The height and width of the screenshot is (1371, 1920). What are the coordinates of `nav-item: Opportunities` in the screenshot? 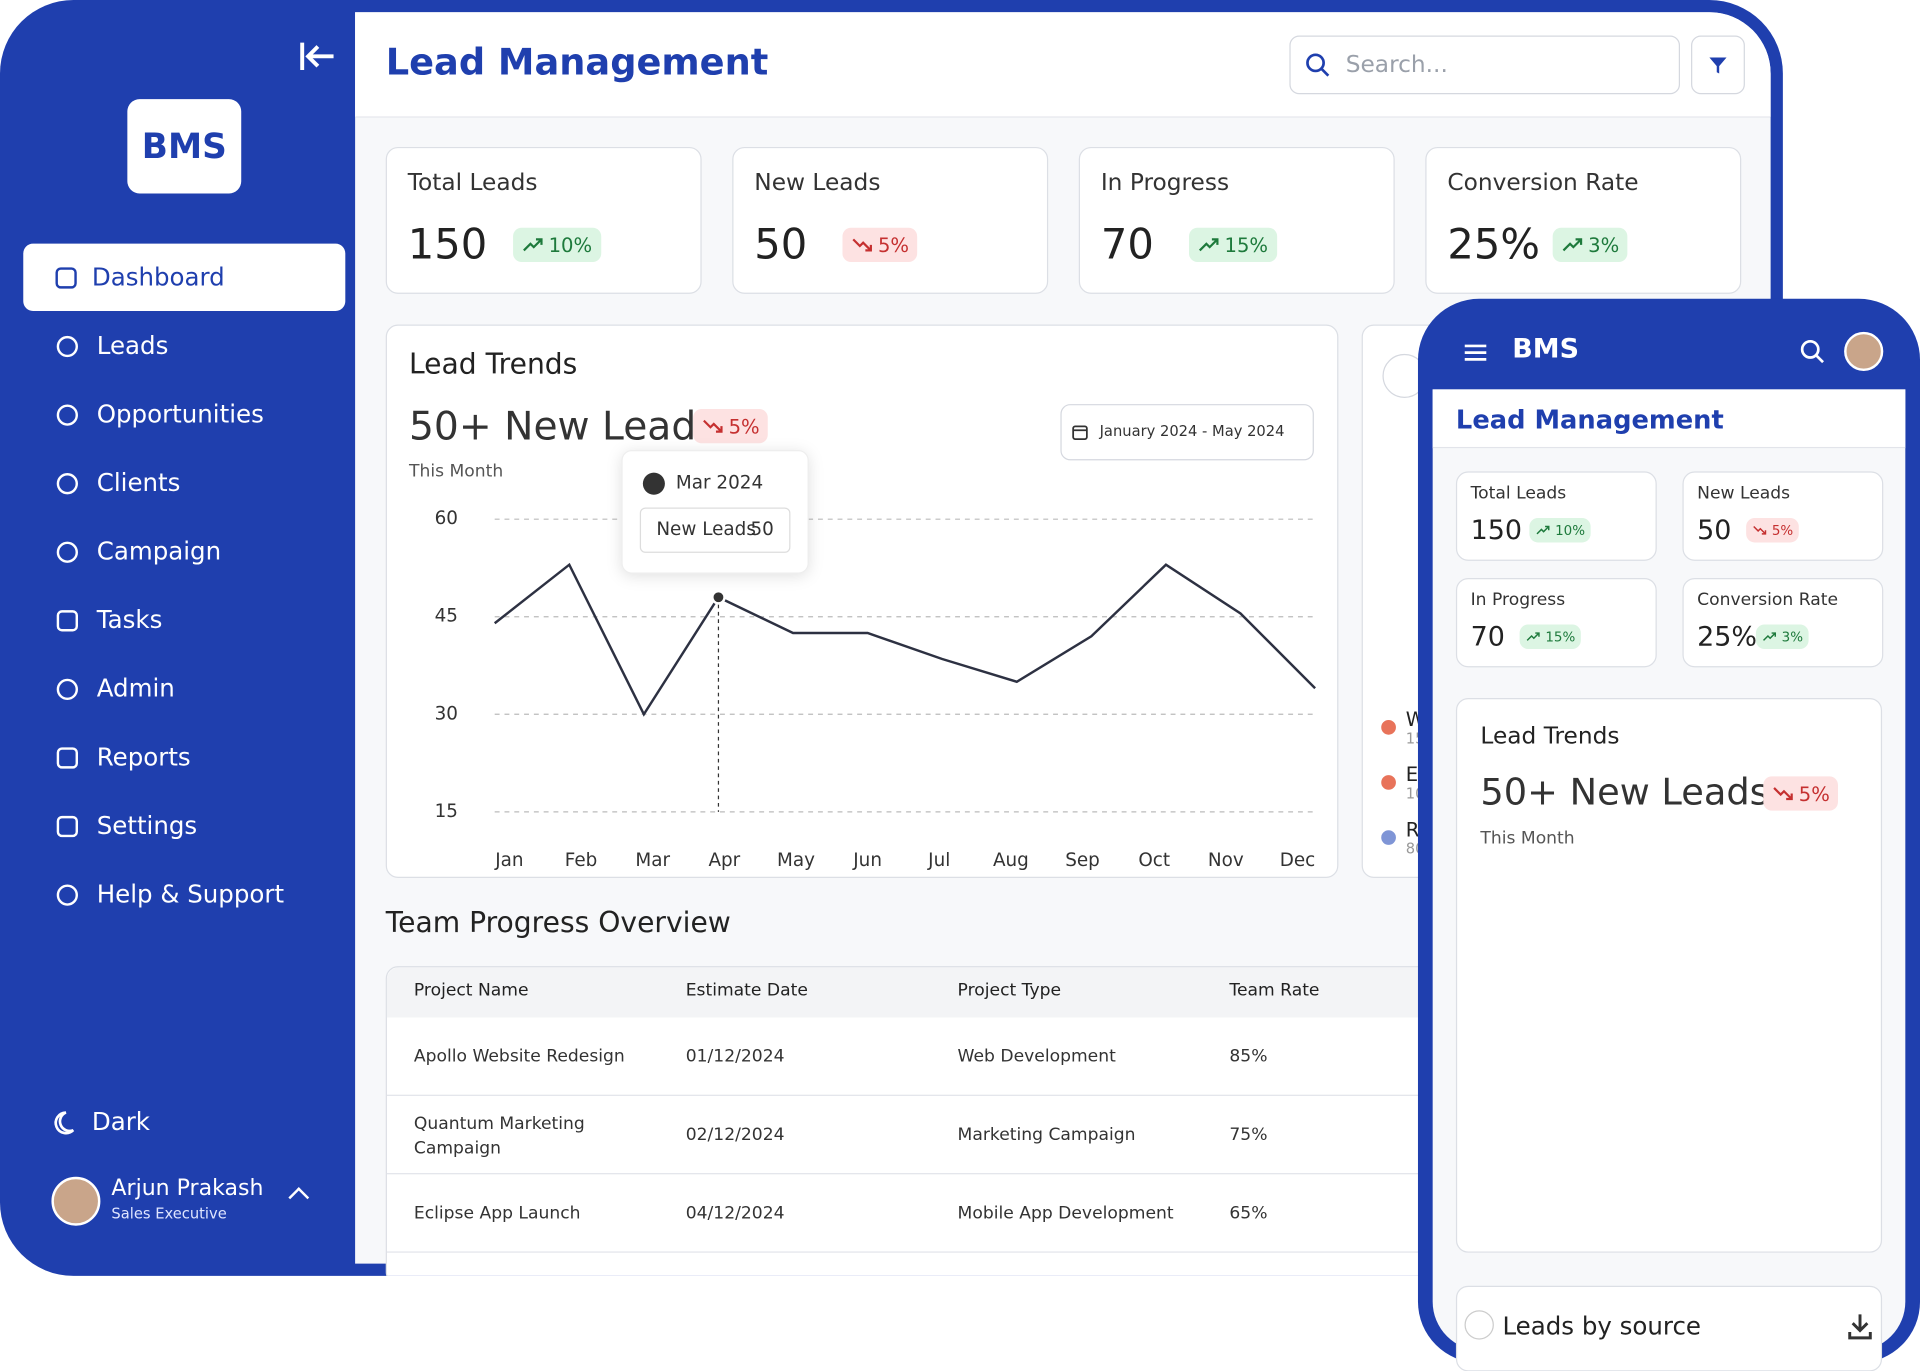 It's located at (180, 414).